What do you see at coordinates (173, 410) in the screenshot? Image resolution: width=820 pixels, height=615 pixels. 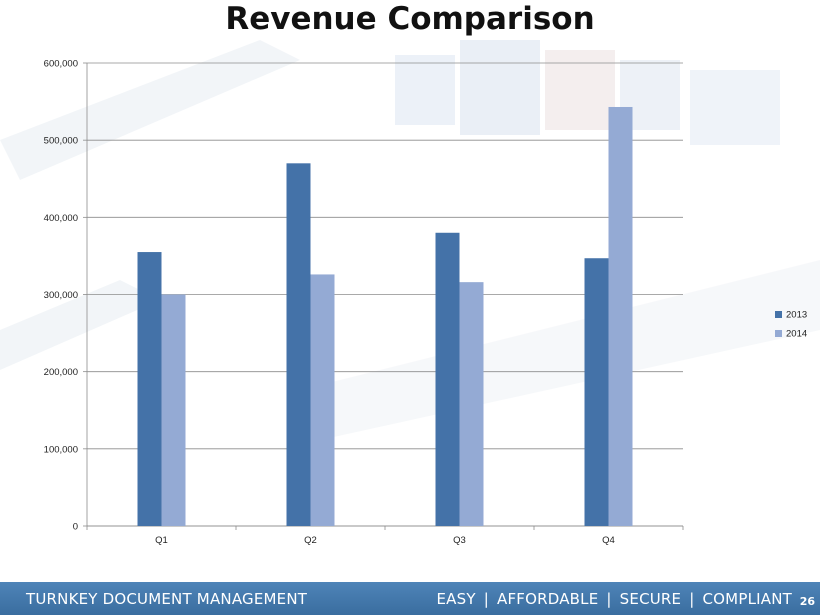 I see `bar-2014-q1` at bounding box center [173, 410].